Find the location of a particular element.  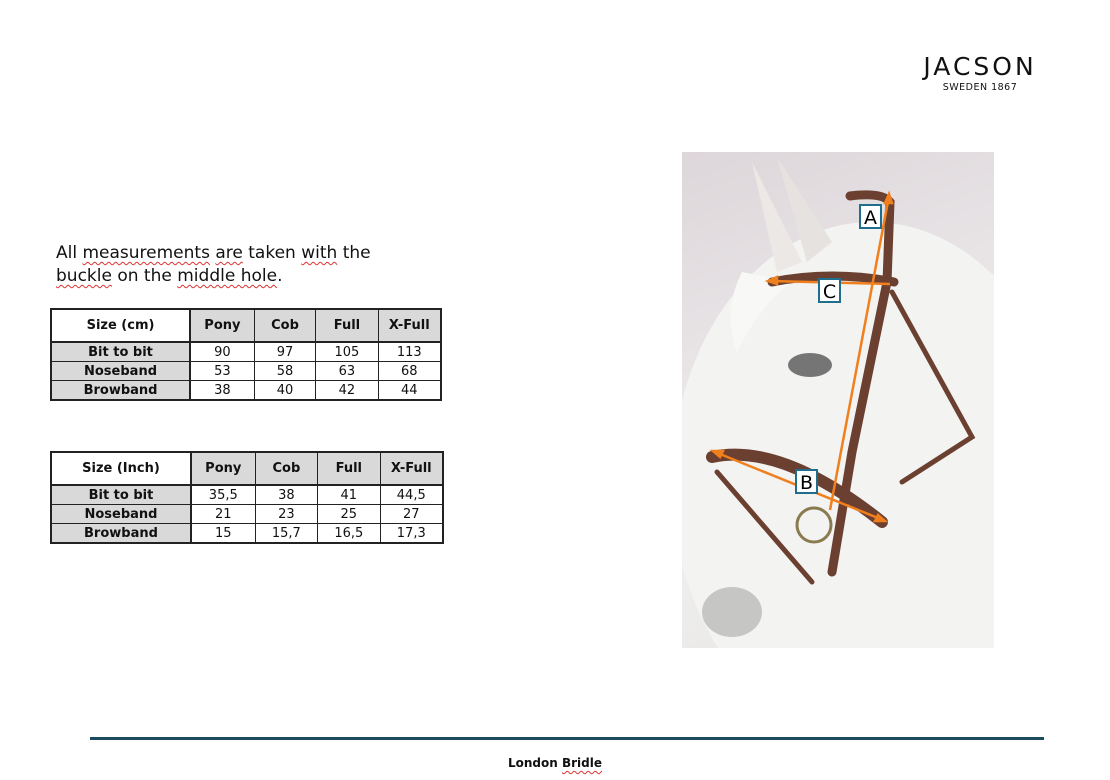

table-cell: 41 is located at coordinates (349, 494).